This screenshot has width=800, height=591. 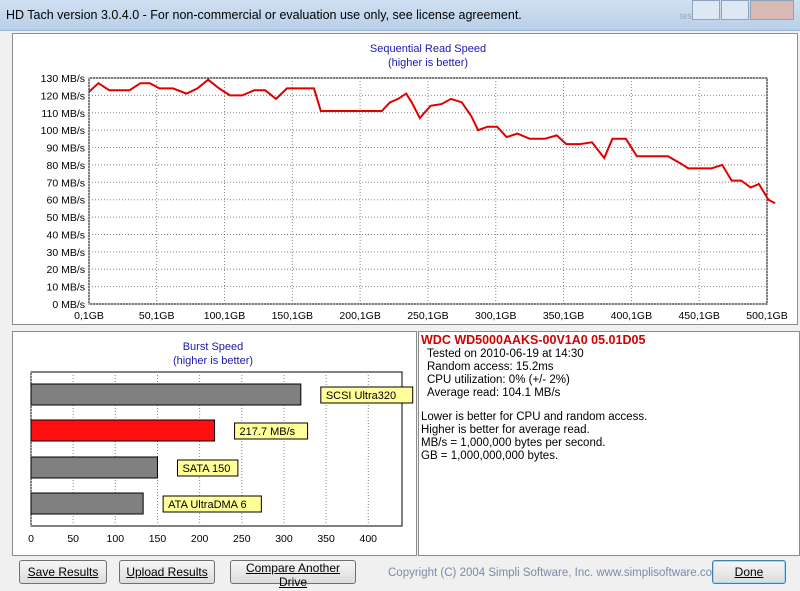 I want to click on y-tick-label: 70 MB/s, so click(x=65, y=183).